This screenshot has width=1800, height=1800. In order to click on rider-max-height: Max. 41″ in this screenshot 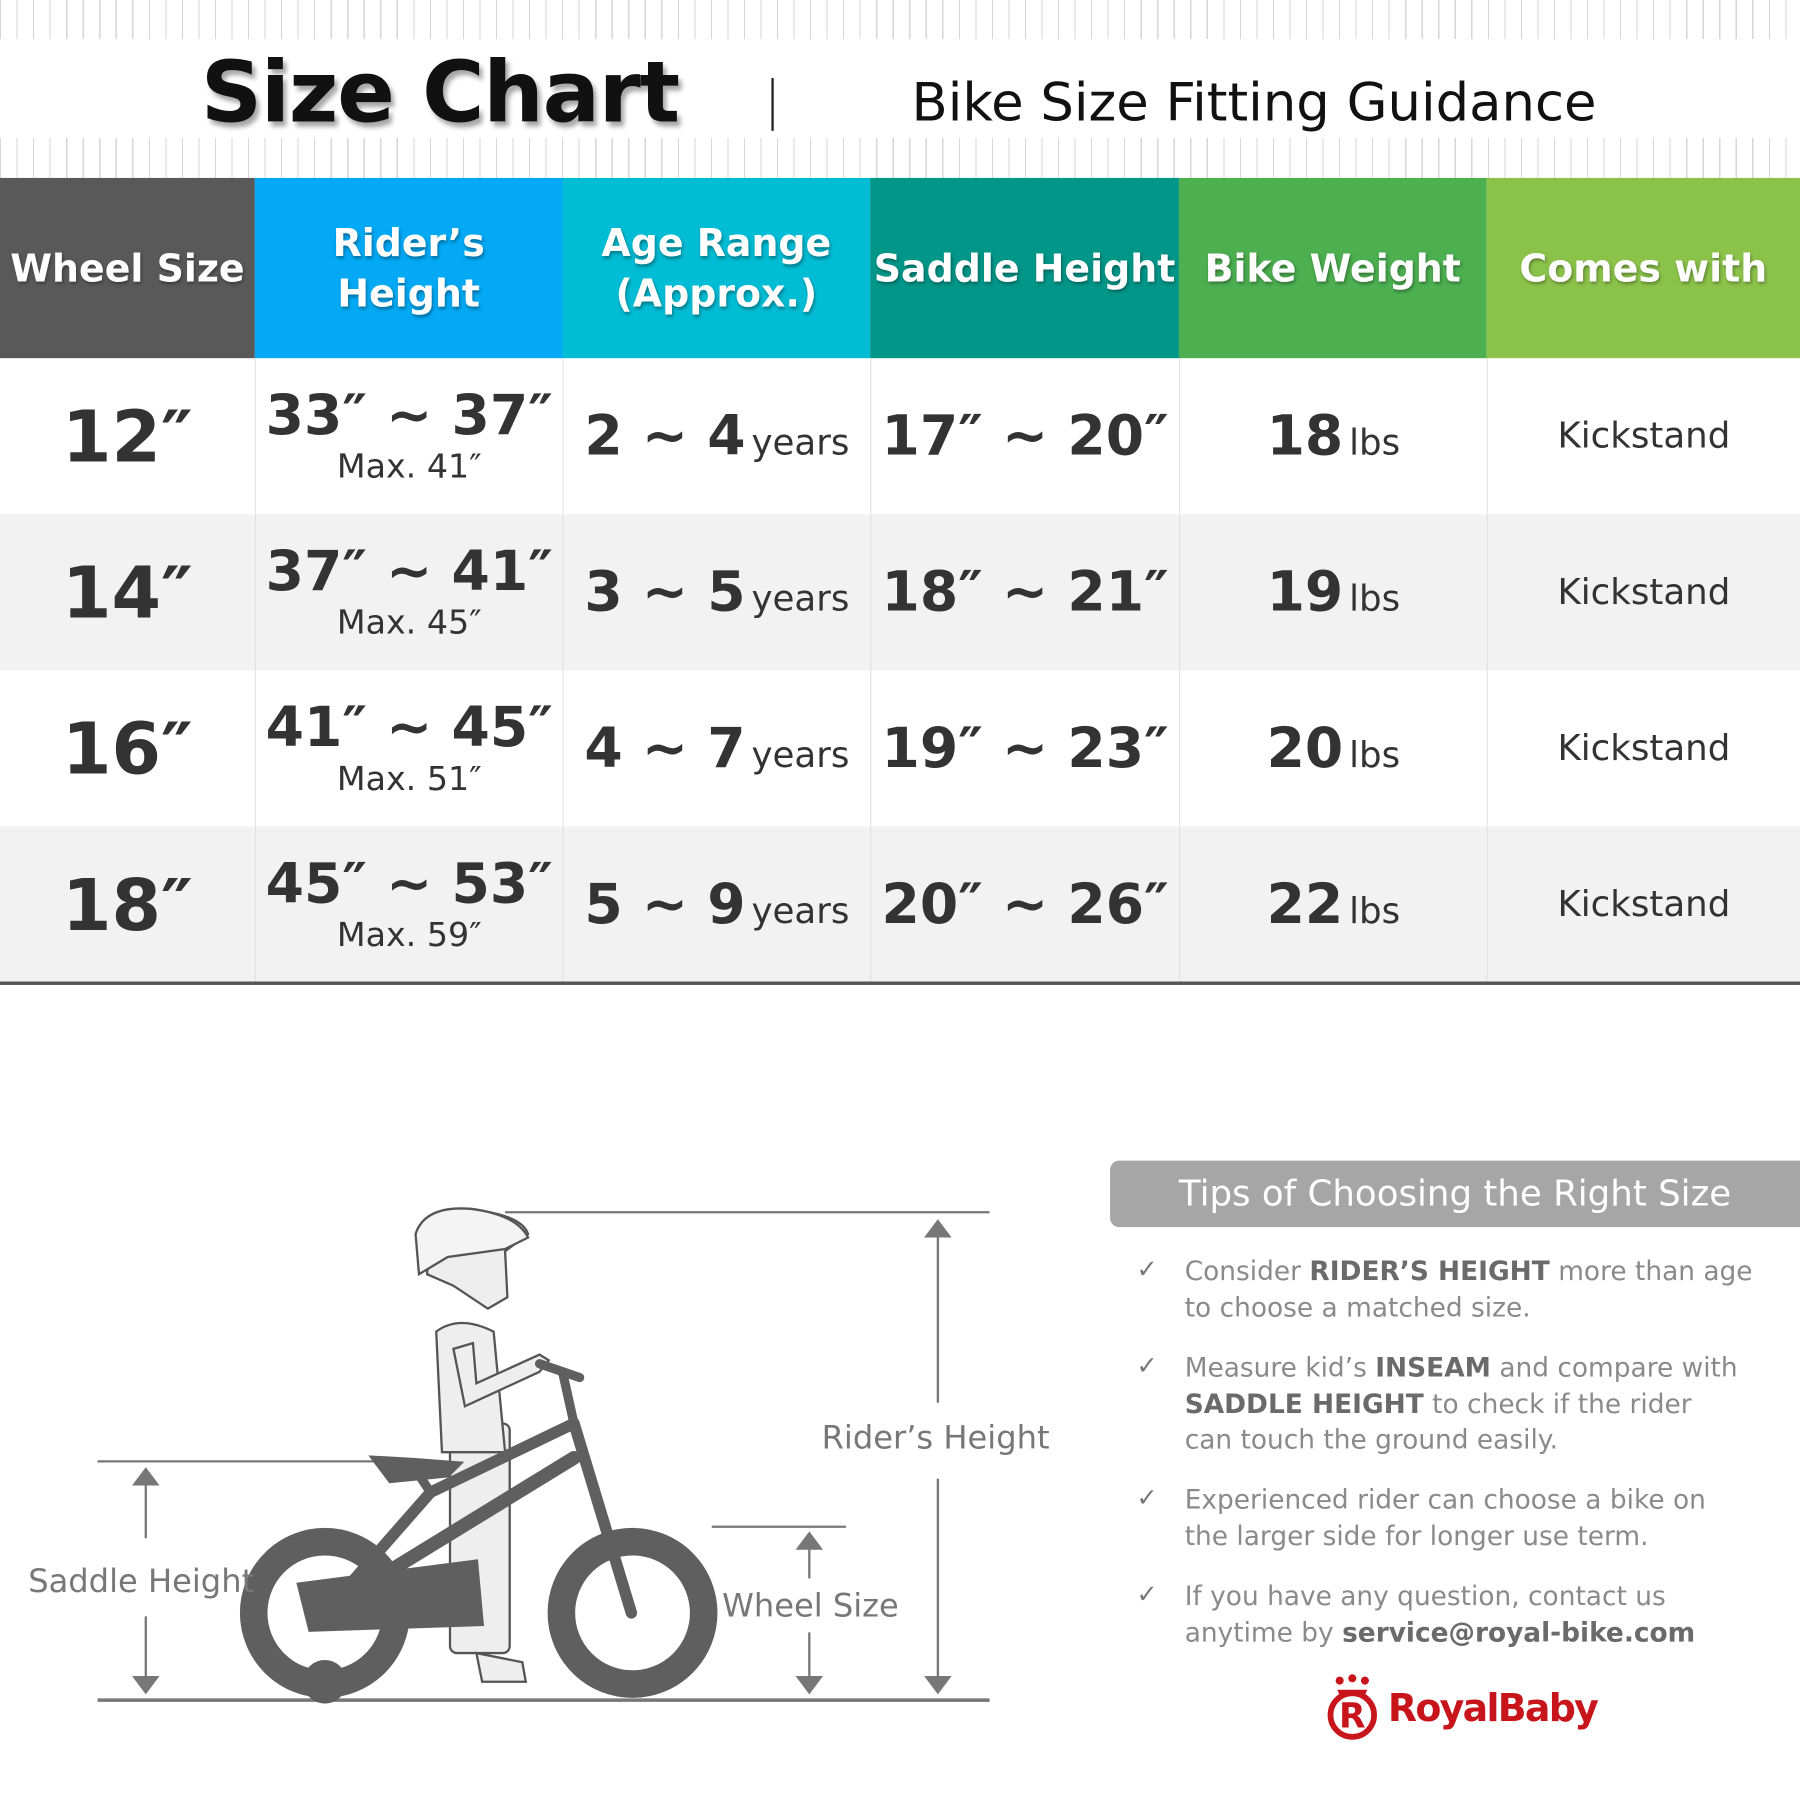, I will do `click(409, 466)`.